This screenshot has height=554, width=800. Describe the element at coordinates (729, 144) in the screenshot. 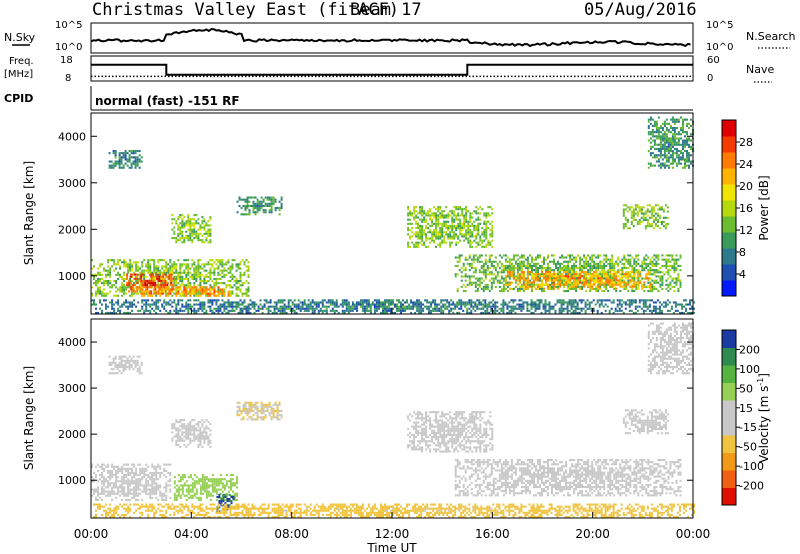

I see `colorbar-swatch` at that location.